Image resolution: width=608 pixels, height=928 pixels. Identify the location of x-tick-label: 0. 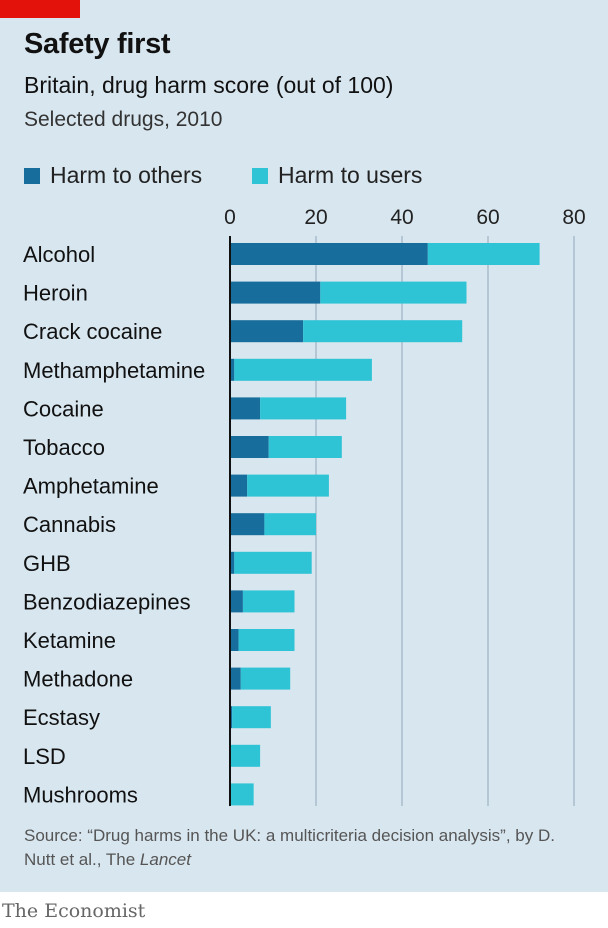
(230, 217).